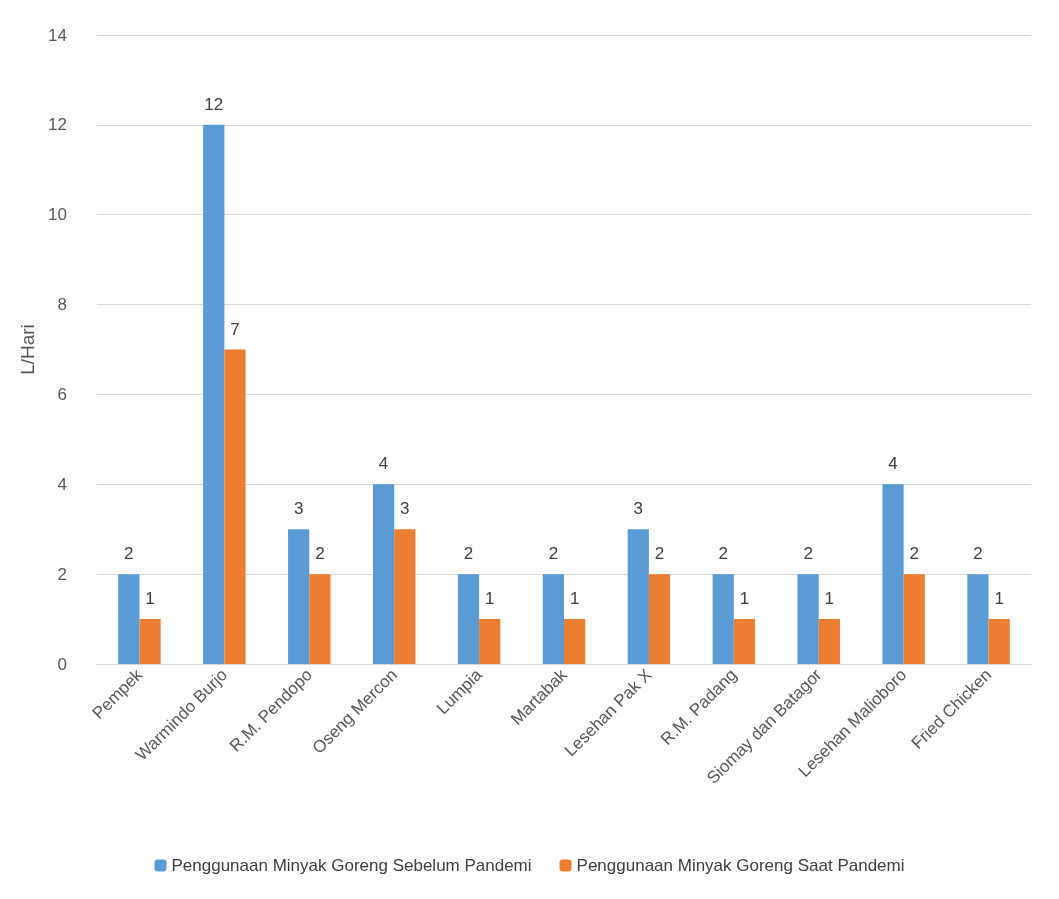 This screenshot has width=1059, height=899. Describe the element at coordinates (351, 865) in the screenshot. I see `legend-label: Penggunaan Minyak Goreng Sebelum Pandemi` at that location.